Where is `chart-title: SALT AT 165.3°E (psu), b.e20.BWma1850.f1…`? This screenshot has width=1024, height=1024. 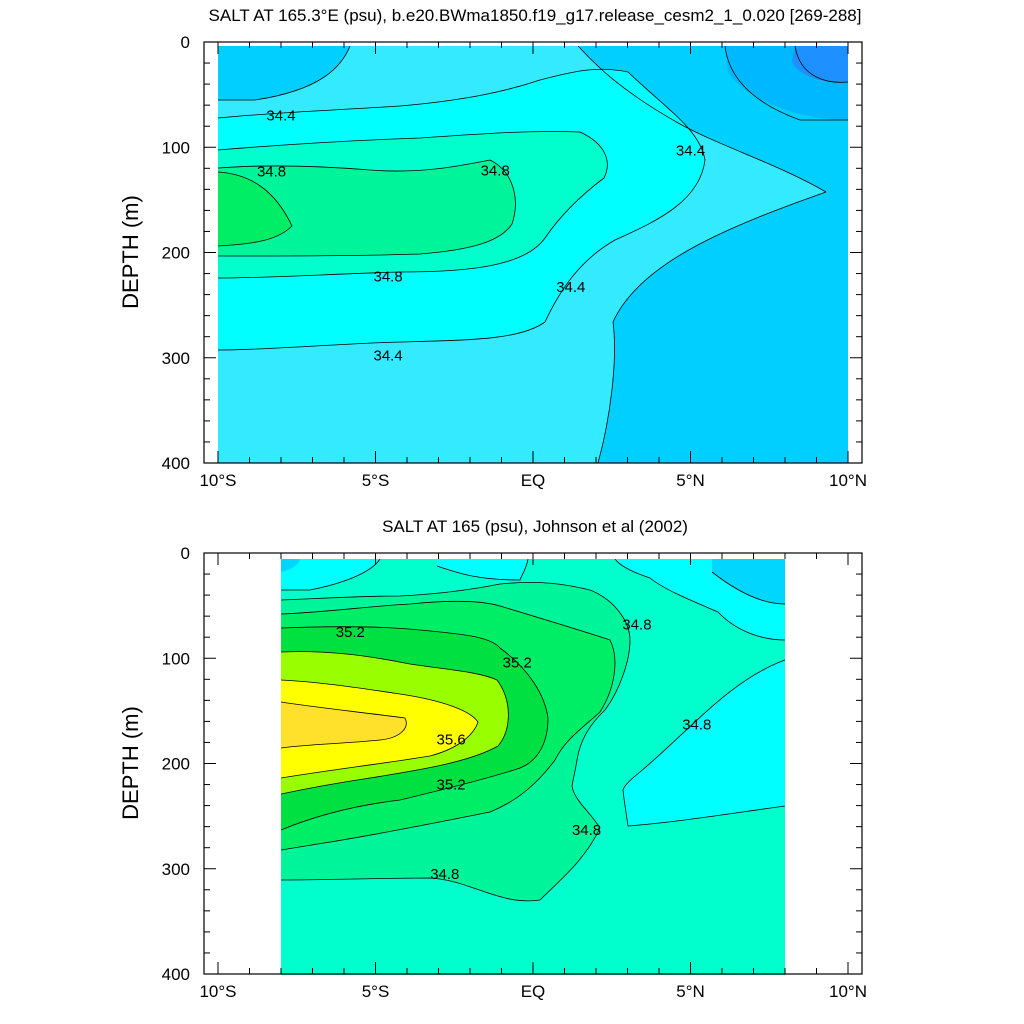
chart-title: SALT AT 165.3°E (psu), b.e20.BWma1850.f1… is located at coordinates (535, 15).